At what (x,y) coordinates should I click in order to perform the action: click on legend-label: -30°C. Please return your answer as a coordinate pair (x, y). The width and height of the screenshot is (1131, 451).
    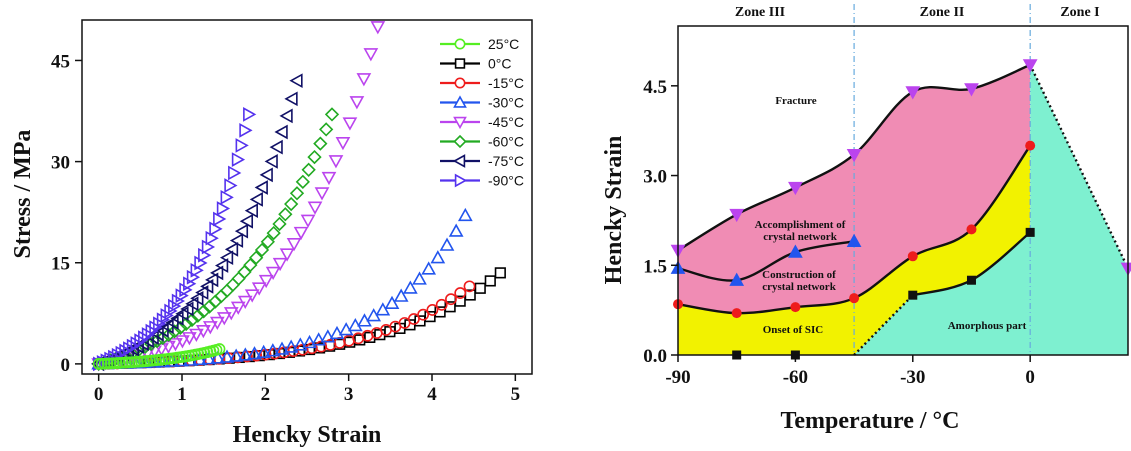
    Looking at the image, I should click on (506, 103).